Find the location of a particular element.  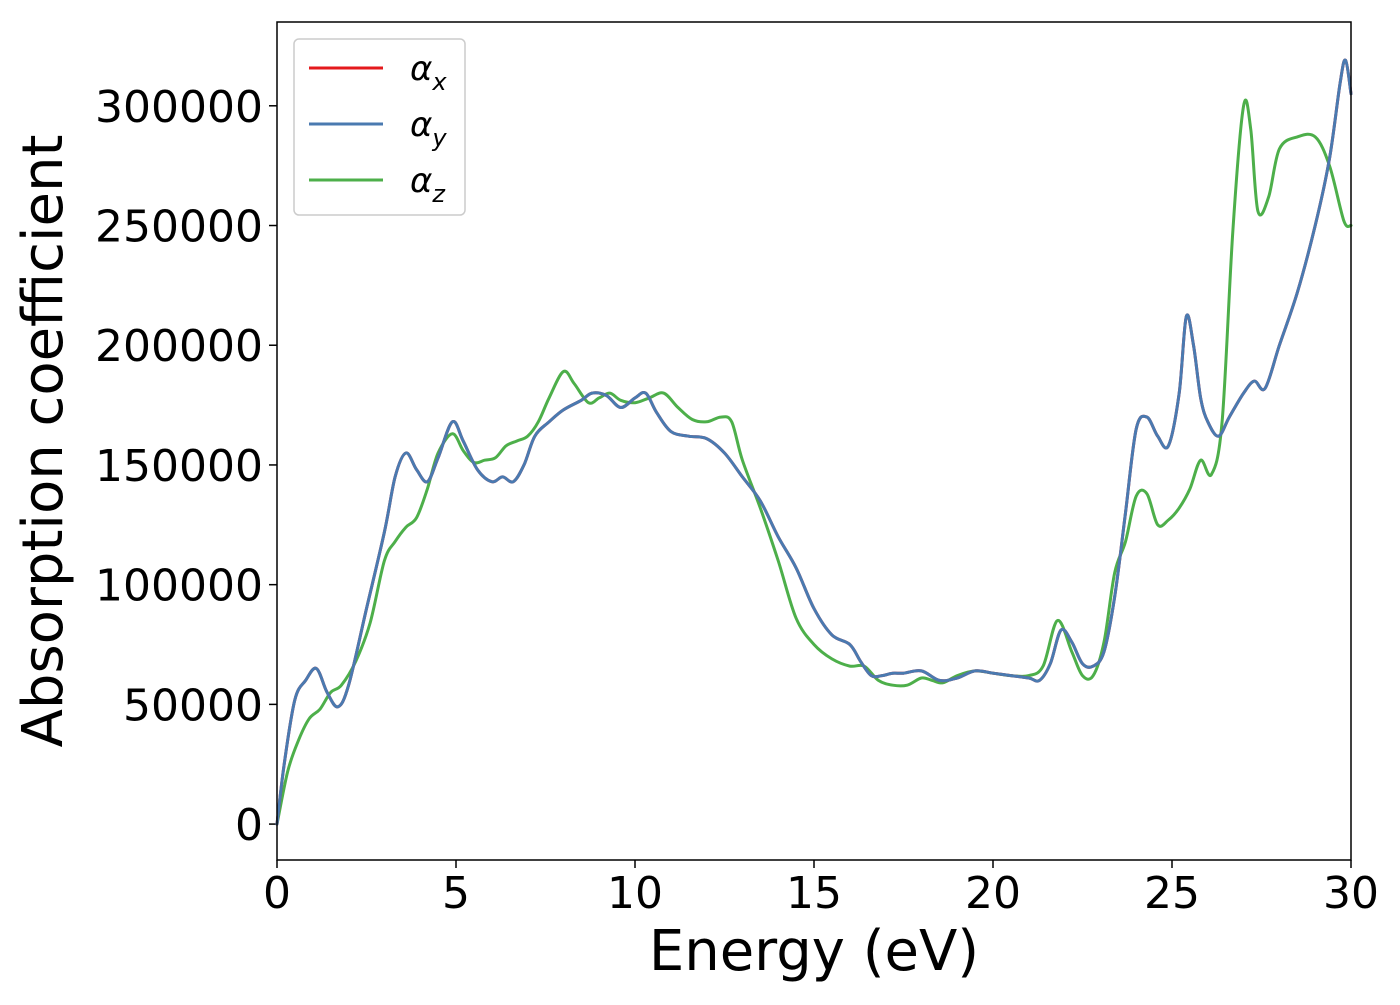

y-tick-label: 200000 is located at coordinates (179, 346).